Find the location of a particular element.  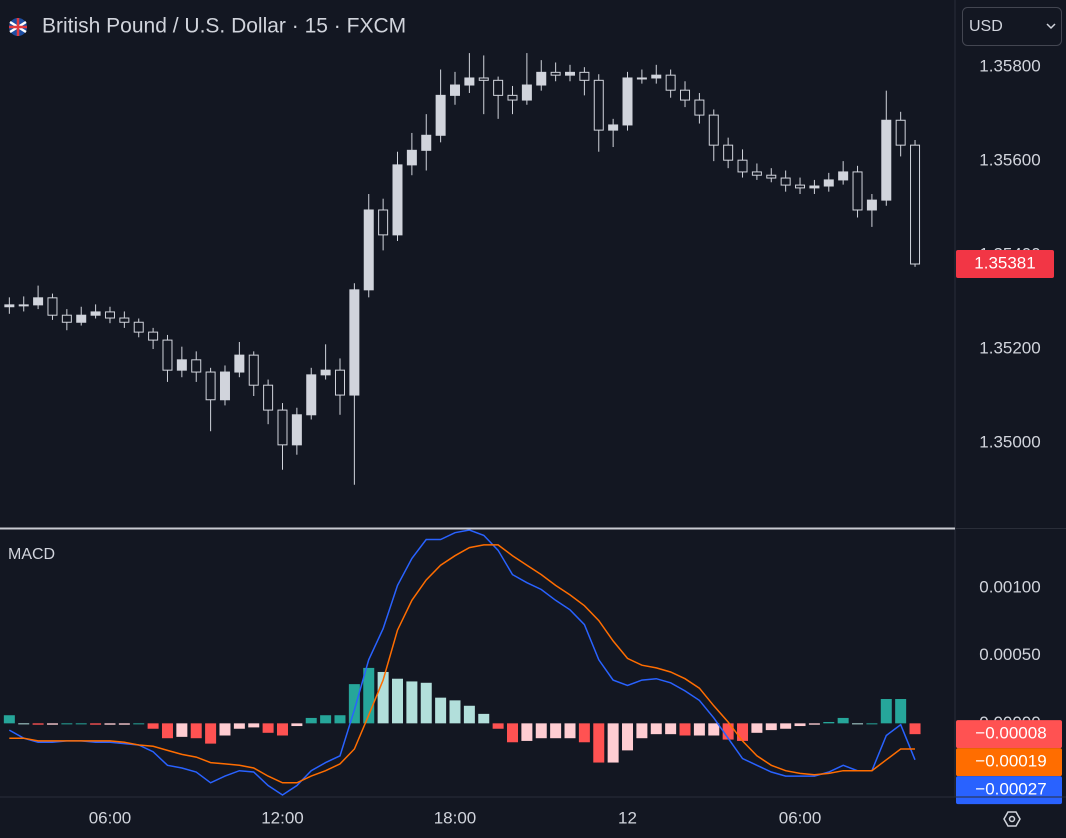

last-value-label: −0.00019 is located at coordinates (1010, 761).